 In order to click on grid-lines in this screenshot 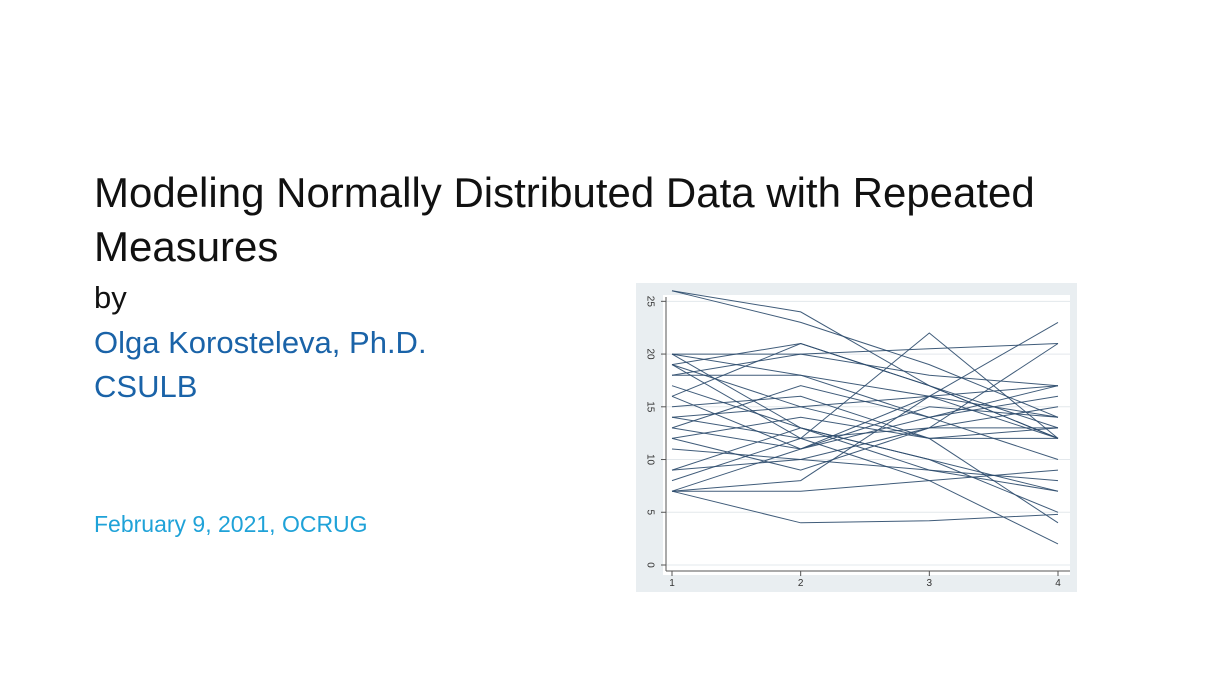, I will do `click(868, 433)`.